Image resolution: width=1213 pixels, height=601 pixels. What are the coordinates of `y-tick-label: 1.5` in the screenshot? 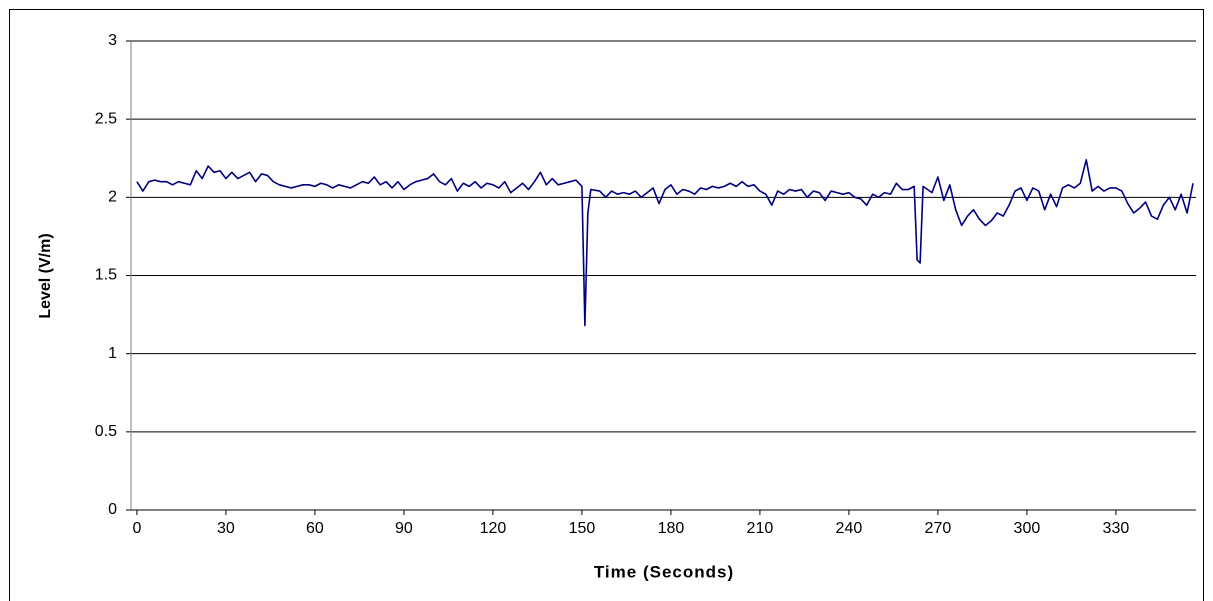 It's located at (106, 275).